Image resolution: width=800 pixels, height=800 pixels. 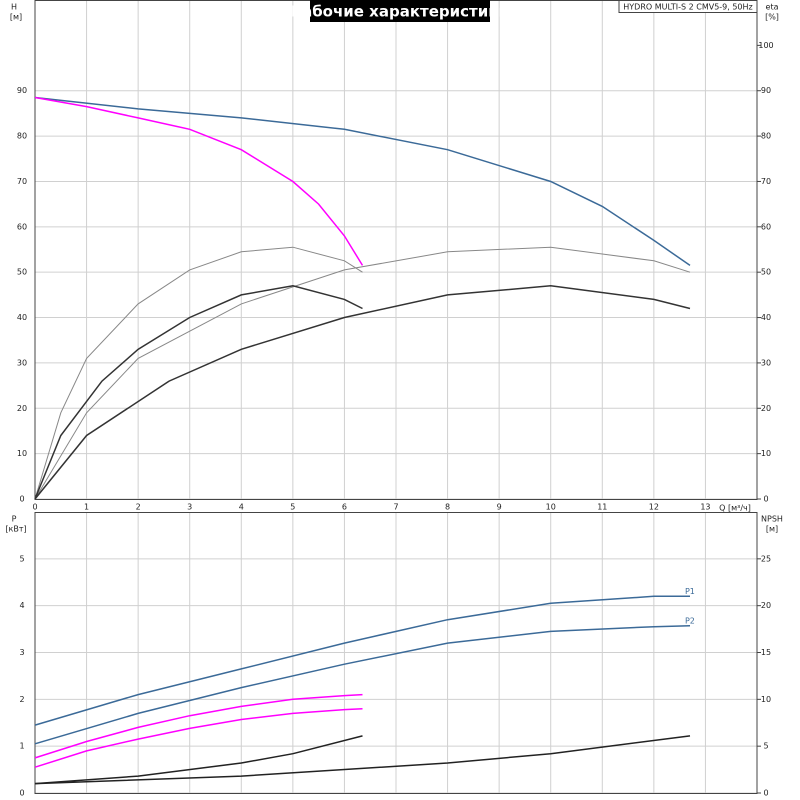 What do you see at coordinates (602, 507) in the screenshot?
I see `x-tick-label: 11` at bounding box center [602, 507].